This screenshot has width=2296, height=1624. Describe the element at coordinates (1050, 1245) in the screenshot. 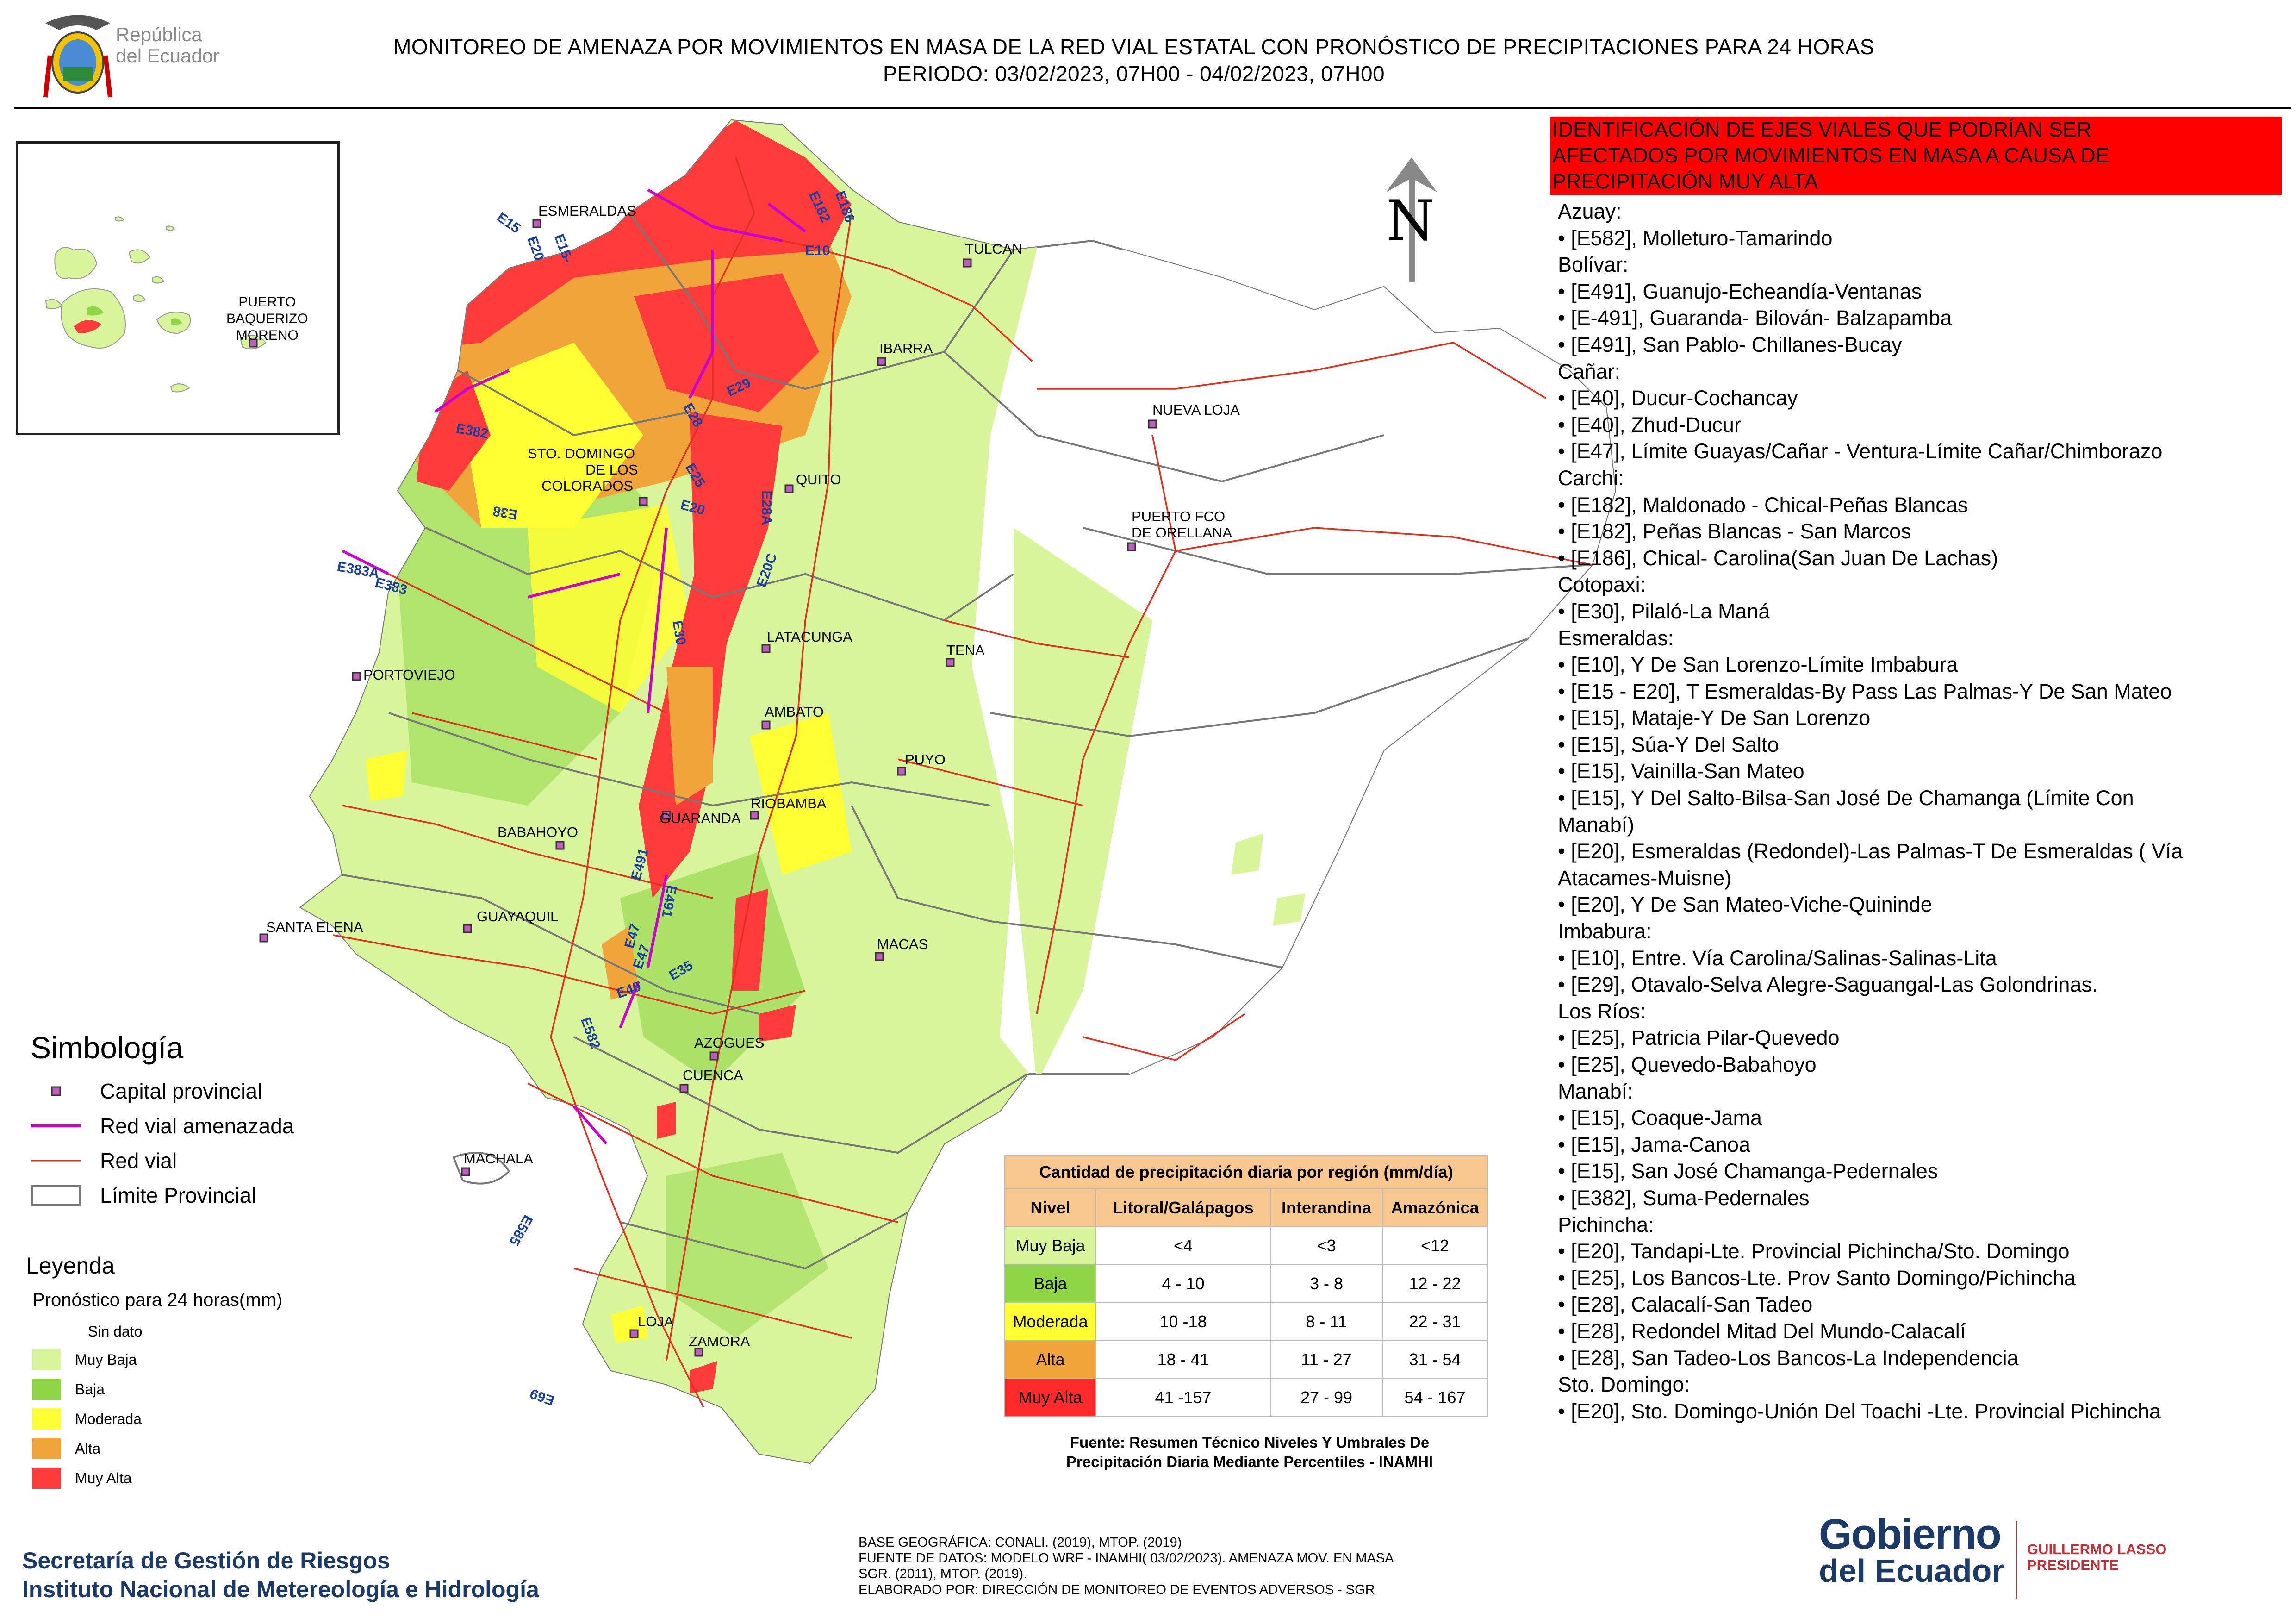

I see `level-cell: Muy Baja` at that location.